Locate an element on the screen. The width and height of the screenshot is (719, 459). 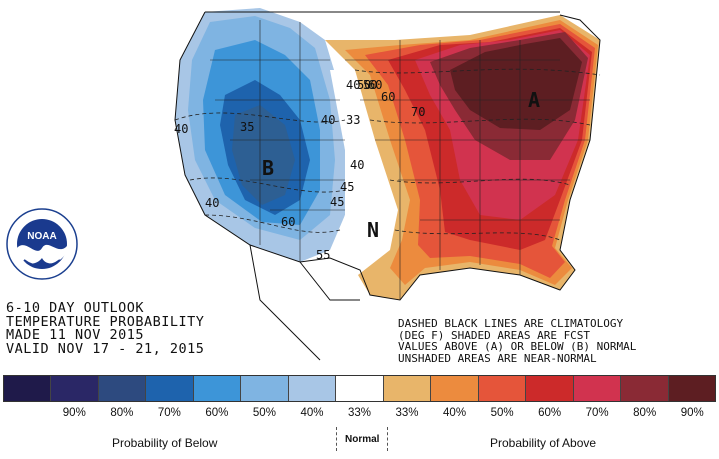
noaa-logo-icon: NOAA is located at coordinates (42, 244).